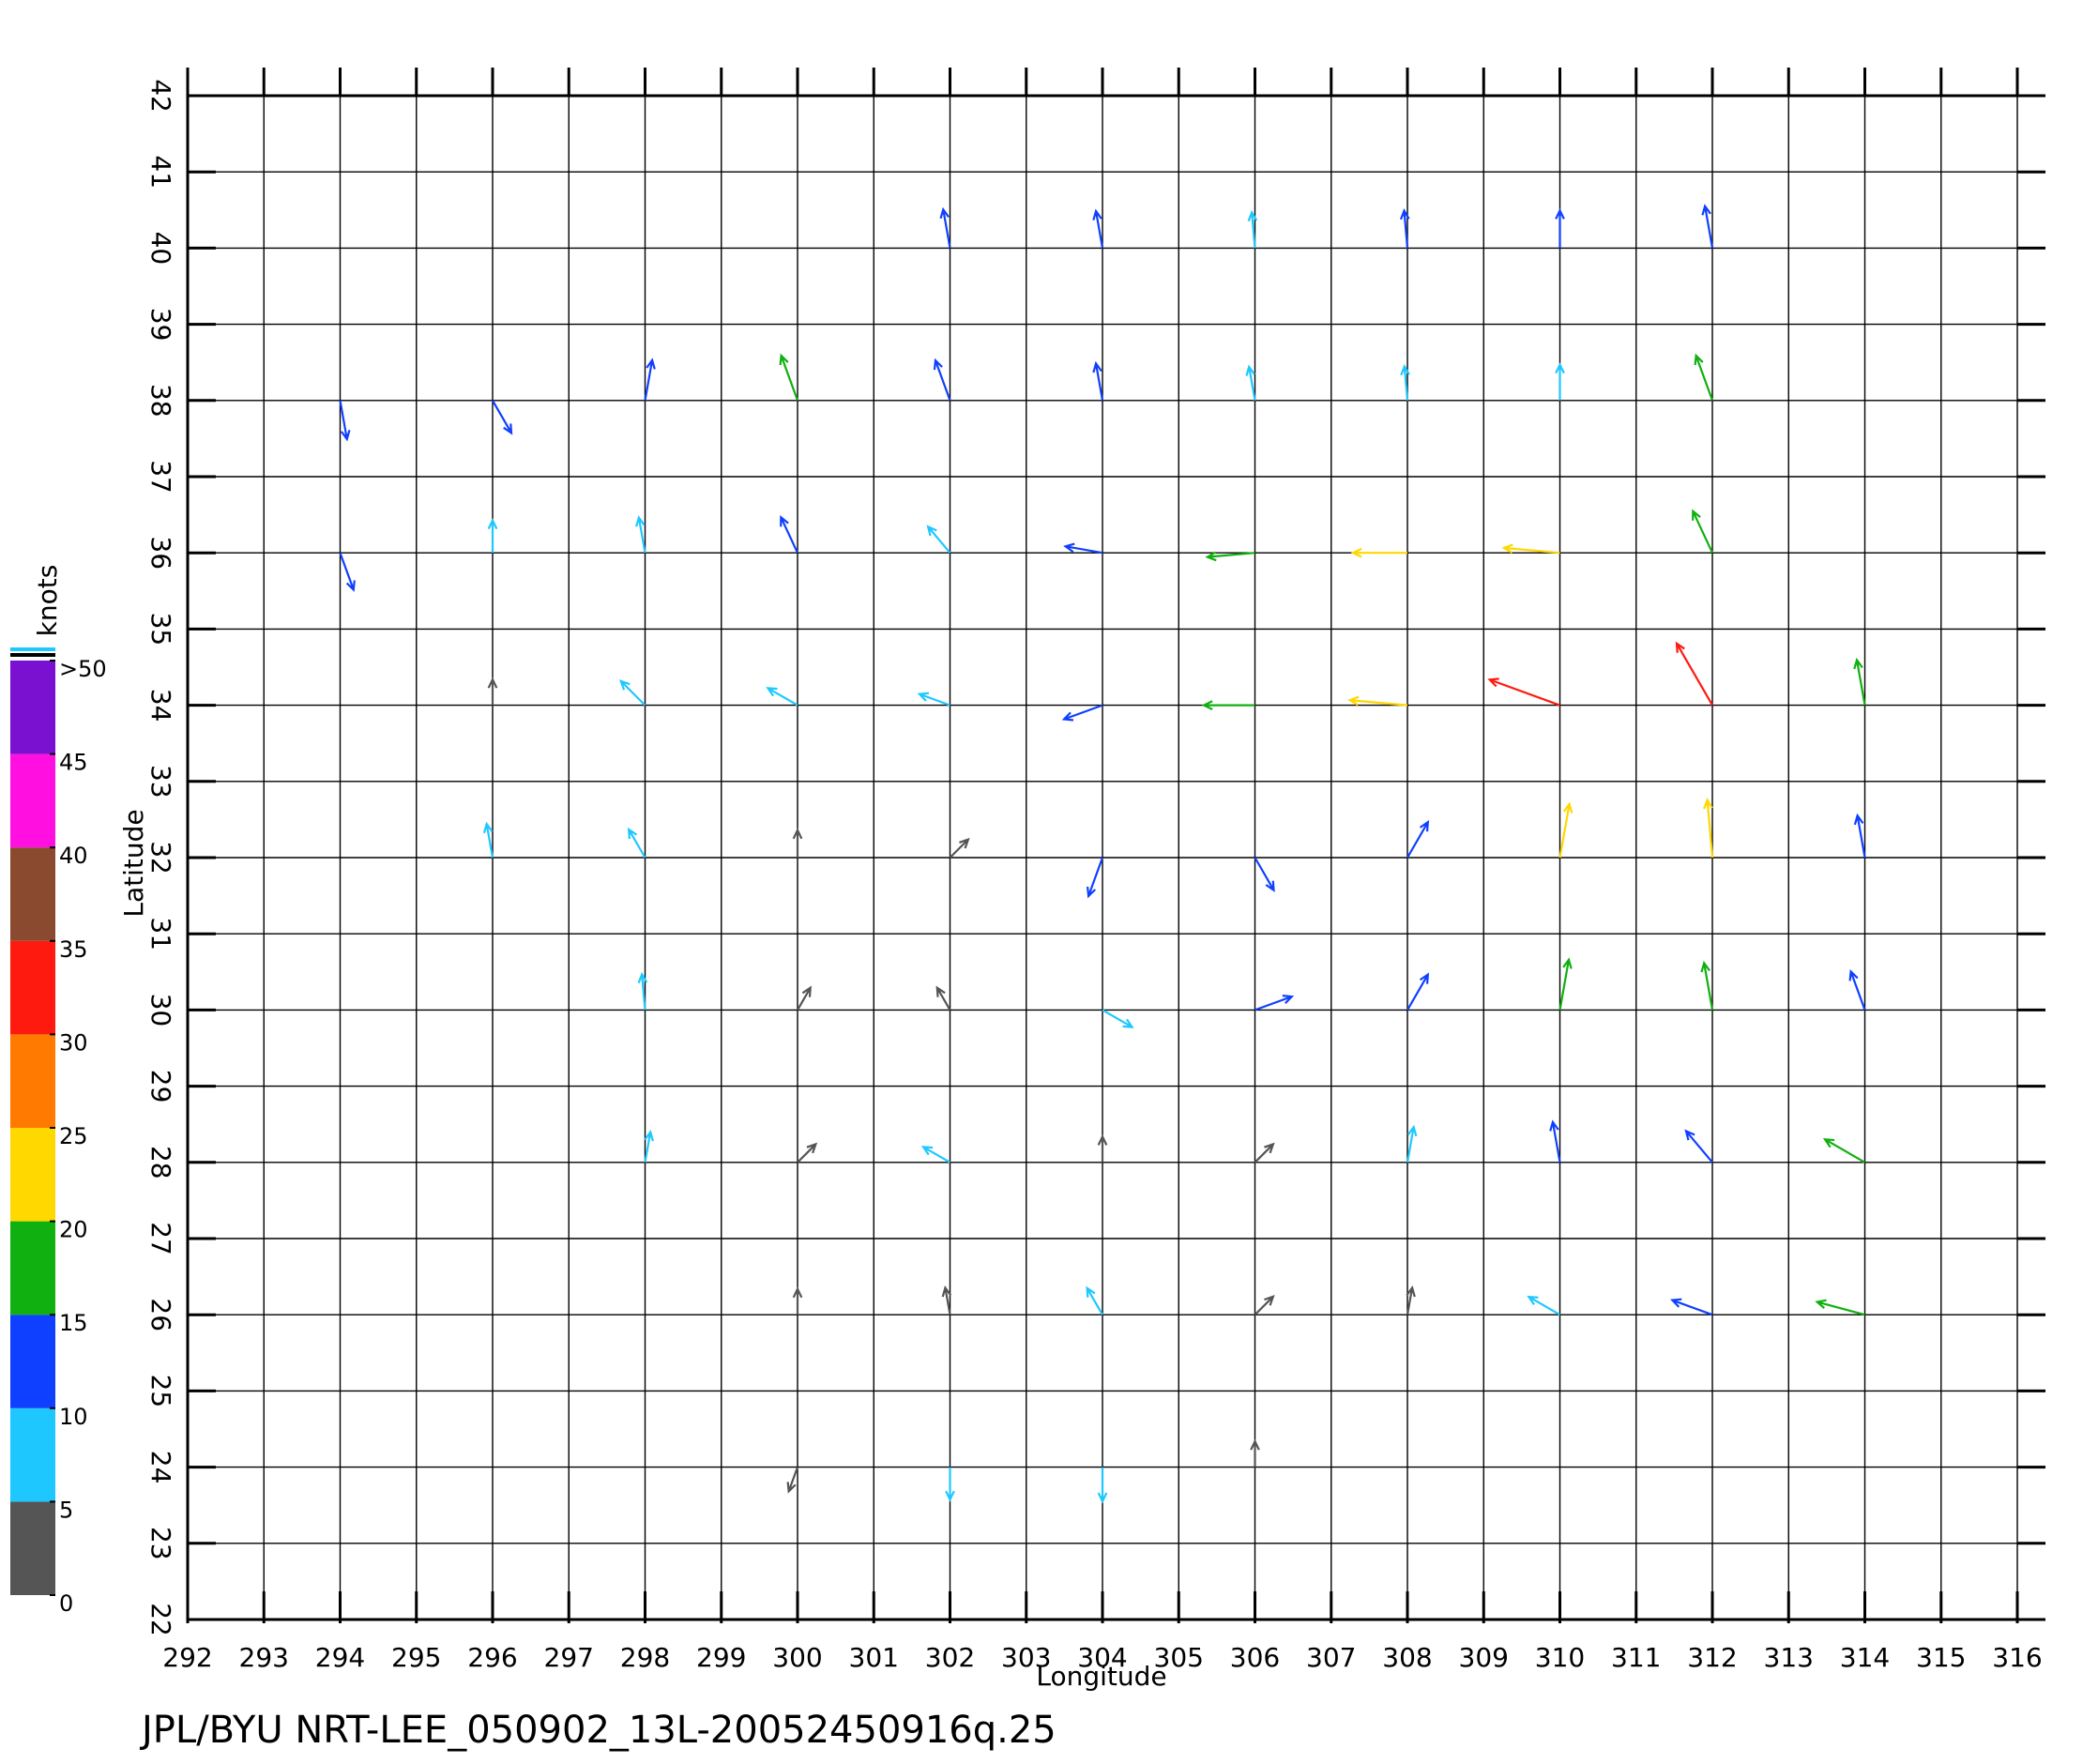 The image size is (2083, 1764). Describe the element at coordinates (492, 1657) in the screenshot. I see `x-tick-label: 296` at that location.